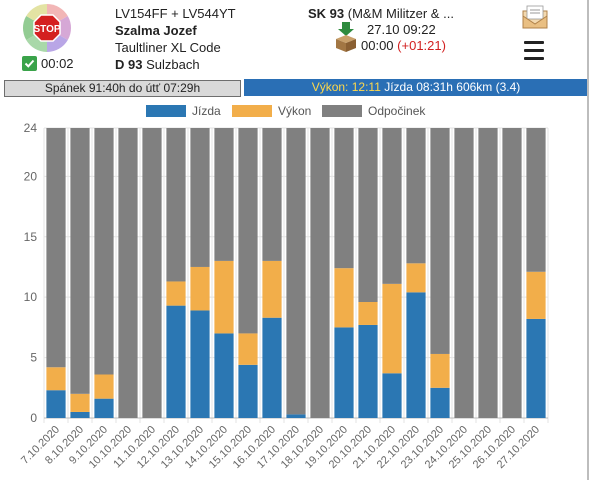 The image size is (590, 480). I want to click on svg-text: STOP, so click(46, 29).